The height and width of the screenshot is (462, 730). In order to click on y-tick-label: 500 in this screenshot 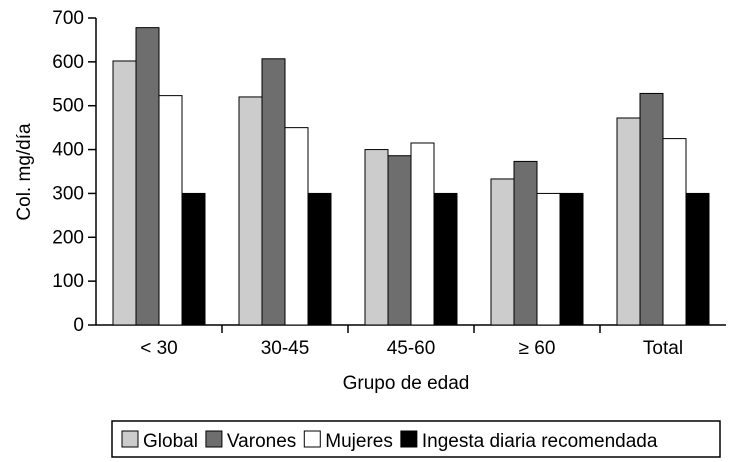, I will do `click(68, 106)`.